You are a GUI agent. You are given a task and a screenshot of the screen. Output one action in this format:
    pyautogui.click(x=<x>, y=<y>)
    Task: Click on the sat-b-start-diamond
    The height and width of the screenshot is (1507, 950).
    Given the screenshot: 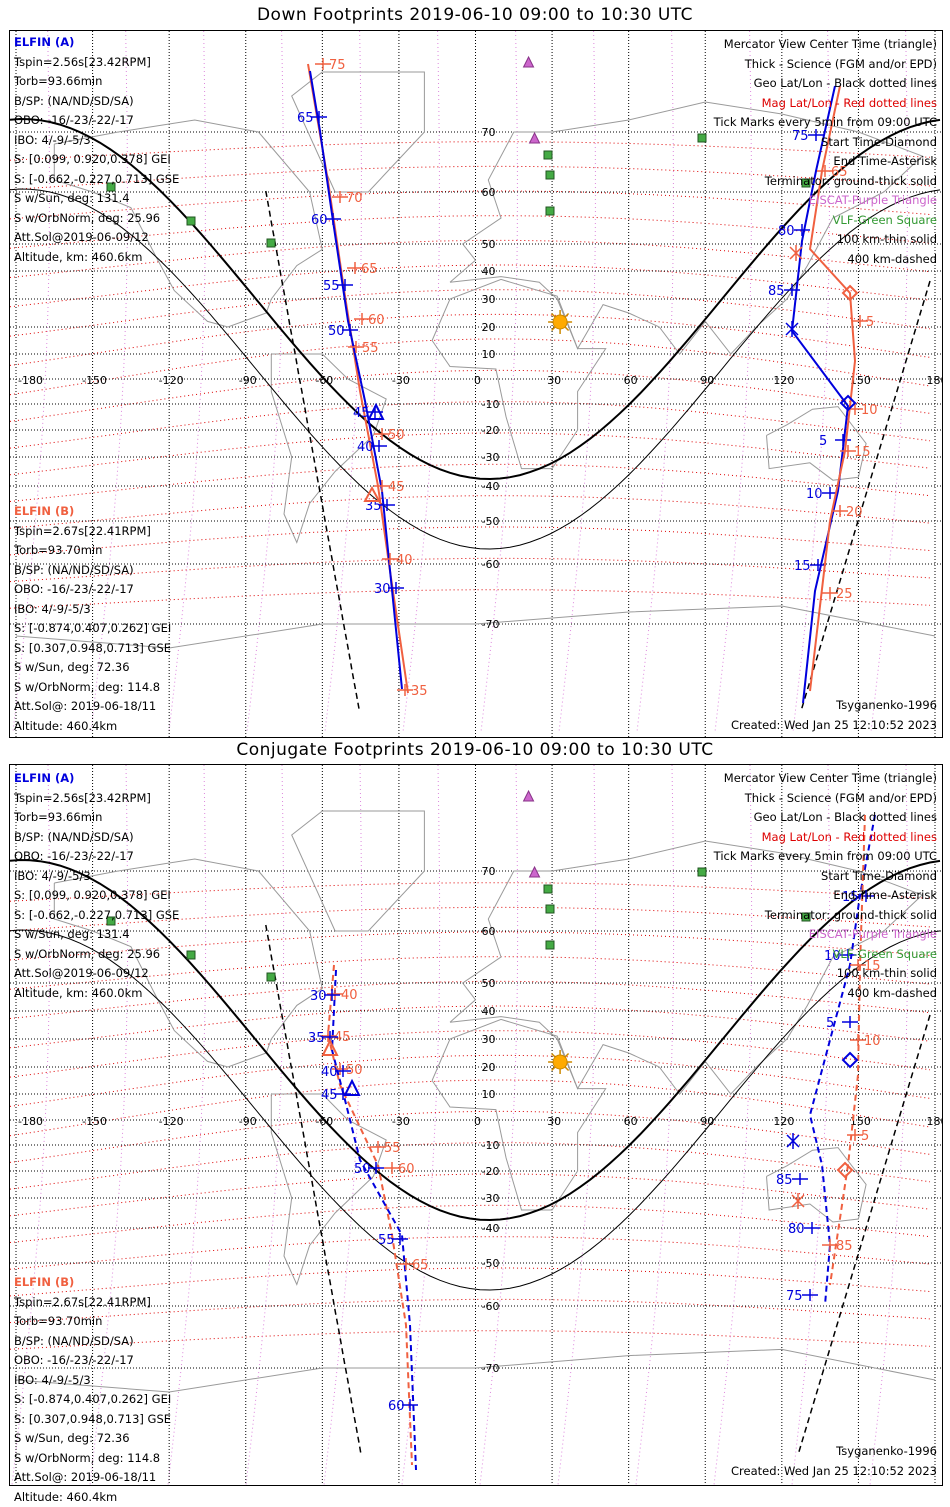 What is the action you would take?
    pyautogui.click(x=845, y=1170)
    